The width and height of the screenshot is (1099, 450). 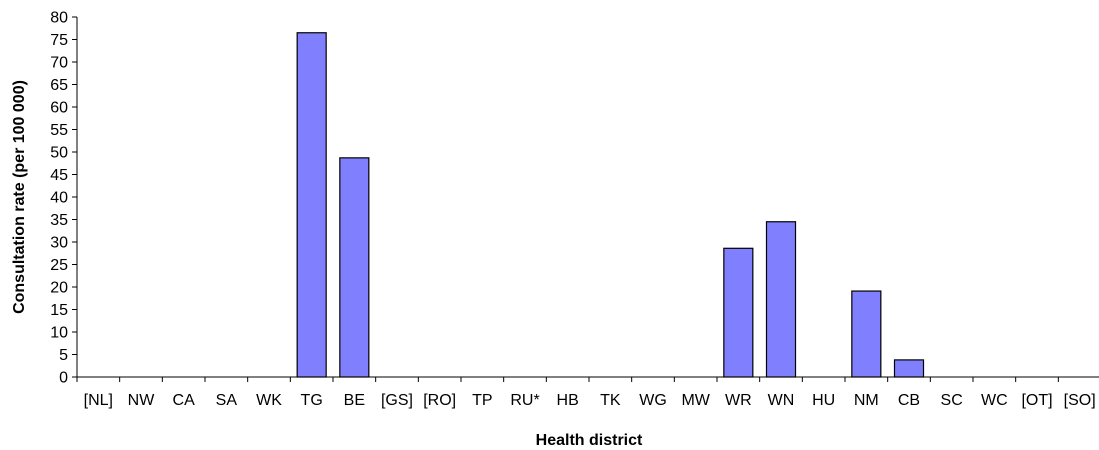 What do you see at coordinates (59, 265) in the screenshot?
I see `y-tick-label: 25` at bounding box center [59, 265].